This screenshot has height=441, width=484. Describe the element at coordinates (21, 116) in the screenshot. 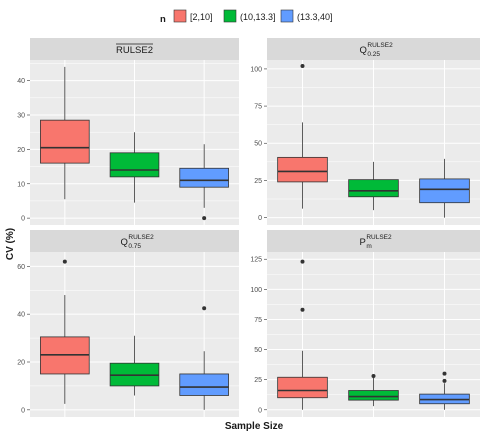

I see `y-tick-label: 30` at that location.